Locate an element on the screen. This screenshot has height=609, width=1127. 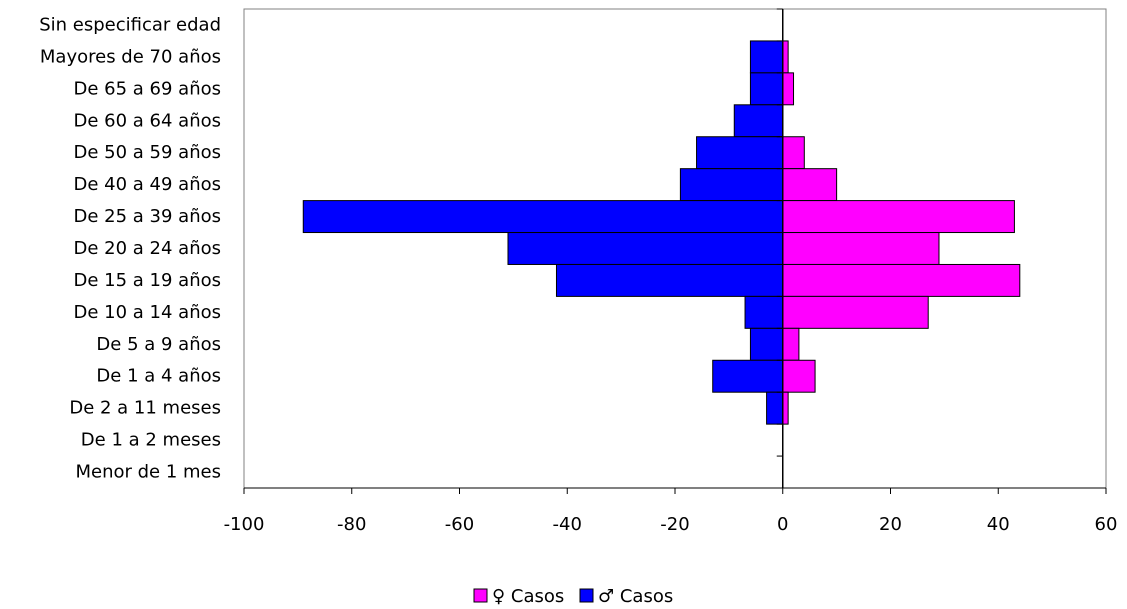
x-tick-labels: -100 -80 -60 -40 -20 0 20 40 60 is located at coordinates (671, 524).